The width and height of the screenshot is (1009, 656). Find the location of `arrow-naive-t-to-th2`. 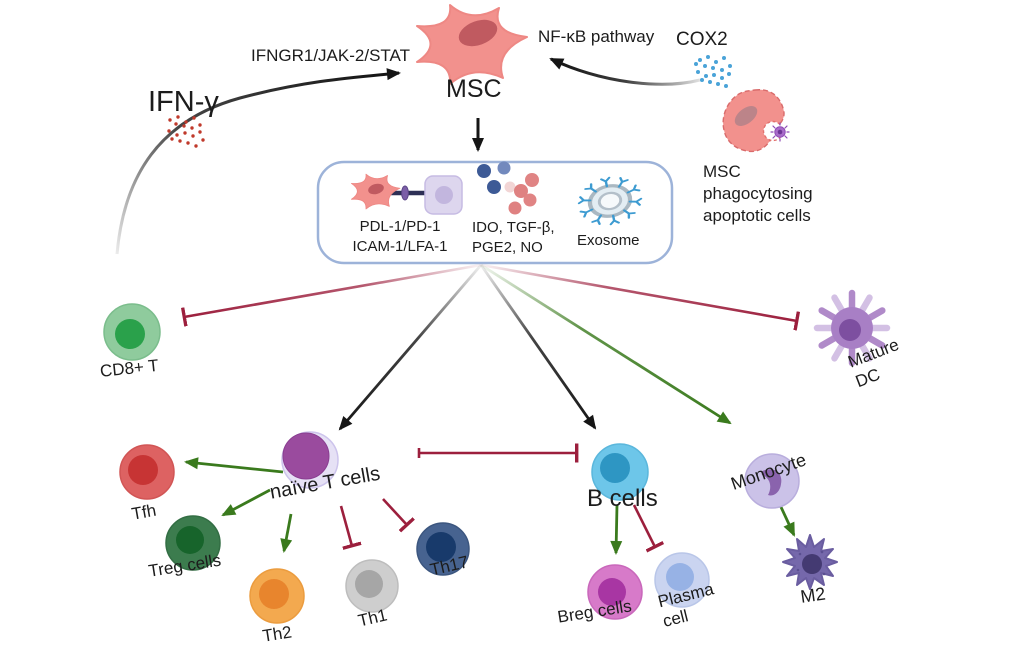

arrow-naive-t-to-th2 is located at coordinates (286, 533).